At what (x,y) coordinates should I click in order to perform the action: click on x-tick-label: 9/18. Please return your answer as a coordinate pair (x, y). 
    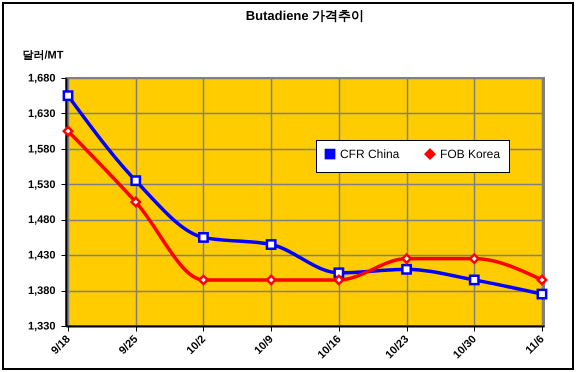
    Looking at the image, I should click on (61, 345).